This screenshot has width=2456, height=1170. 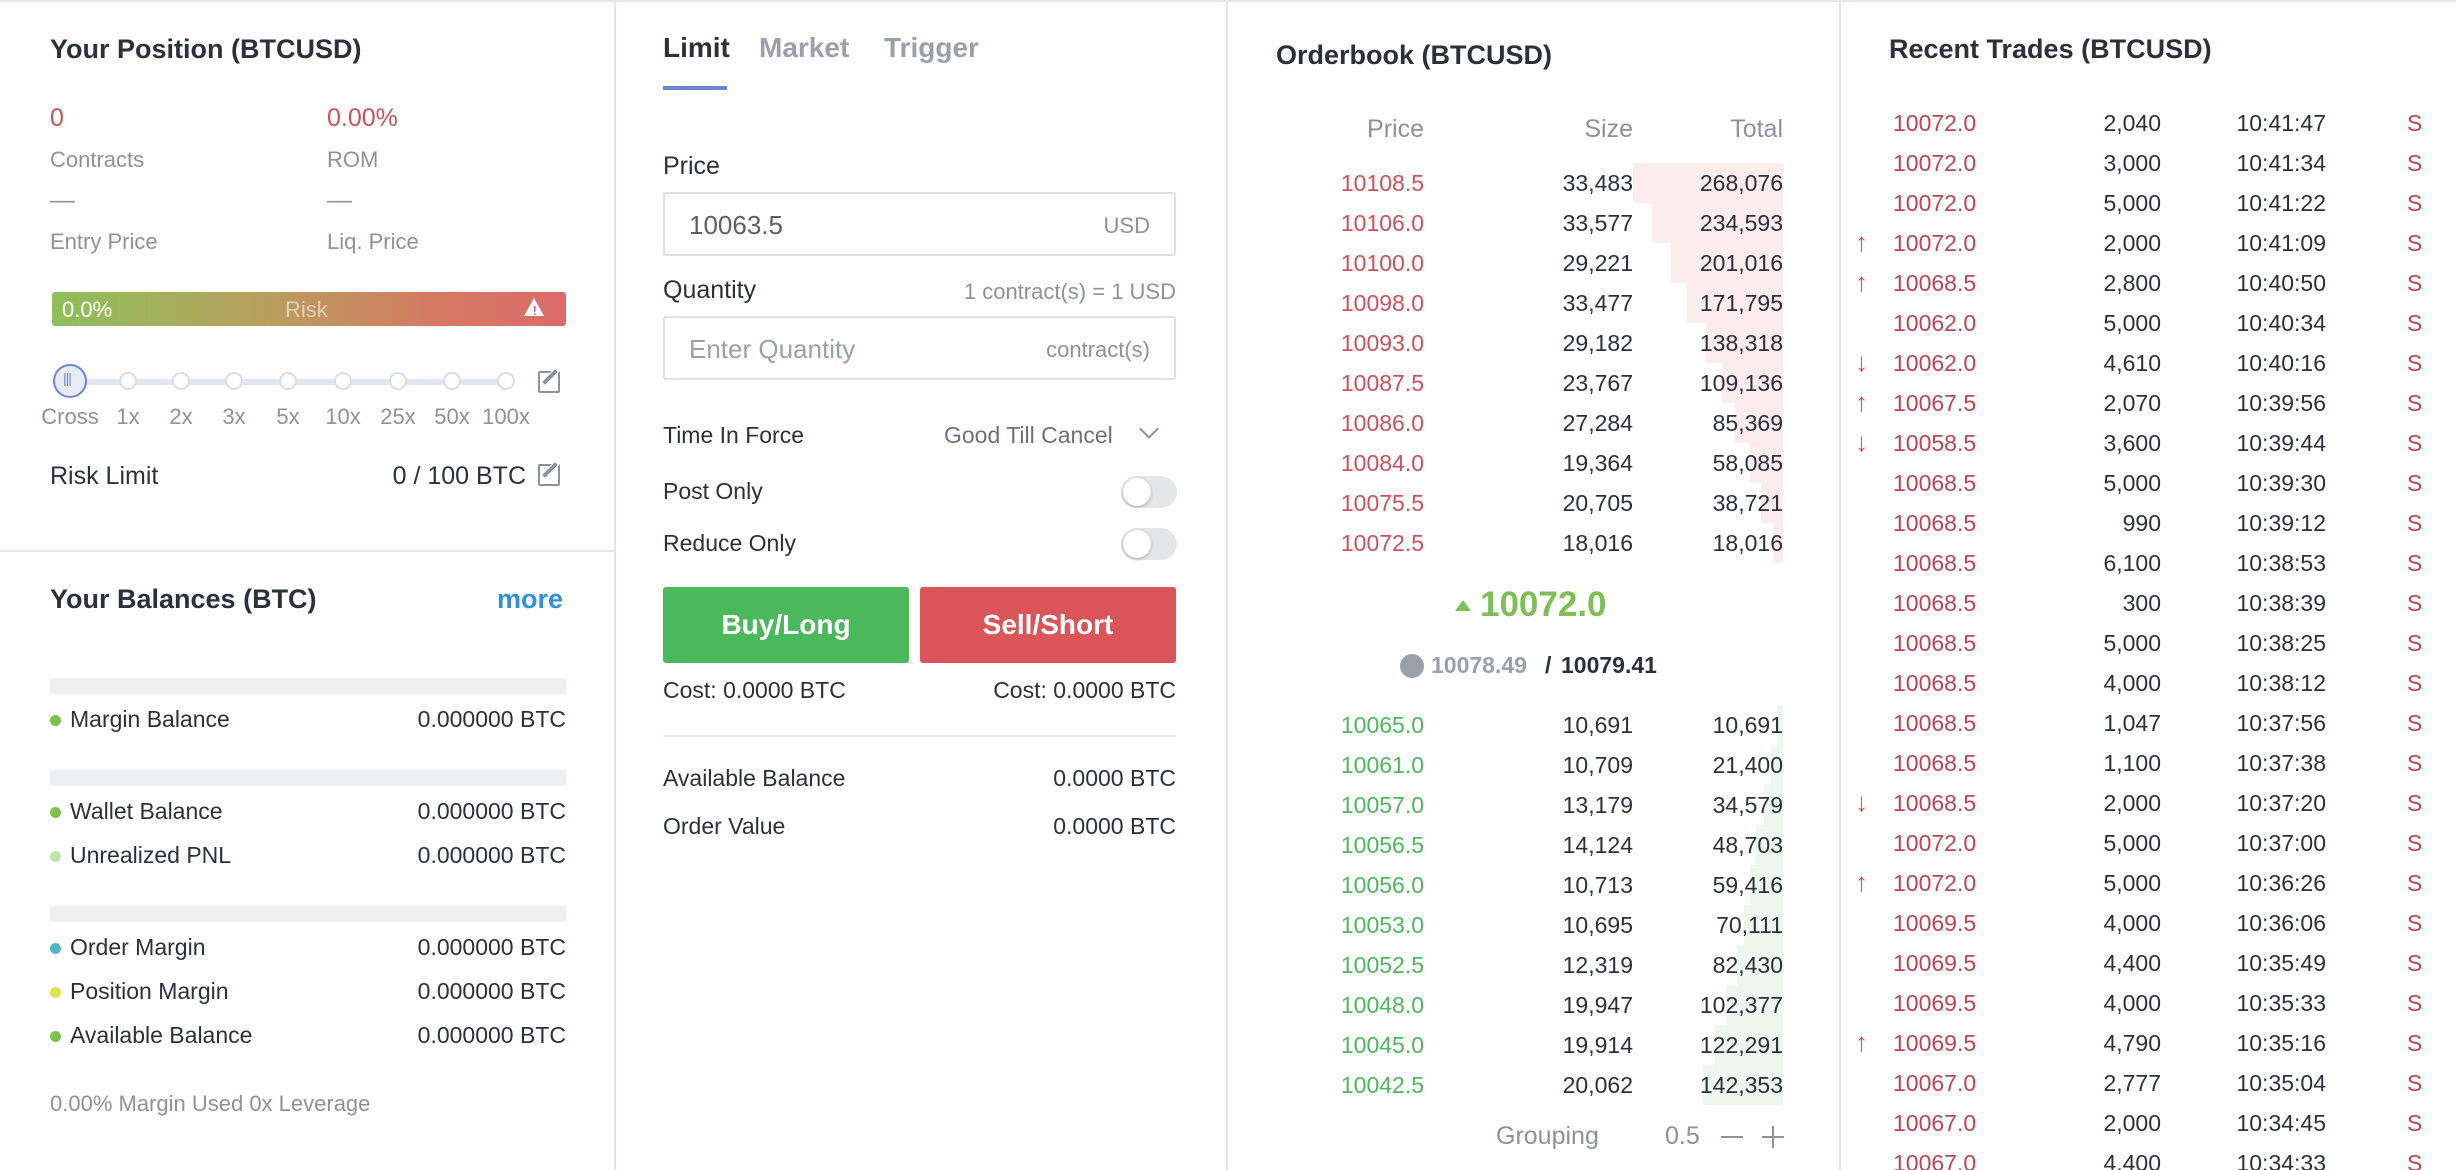 I want to click on trade-row: 10072.0 3,000 10:41:34 S, so click(x=2148, y=163).